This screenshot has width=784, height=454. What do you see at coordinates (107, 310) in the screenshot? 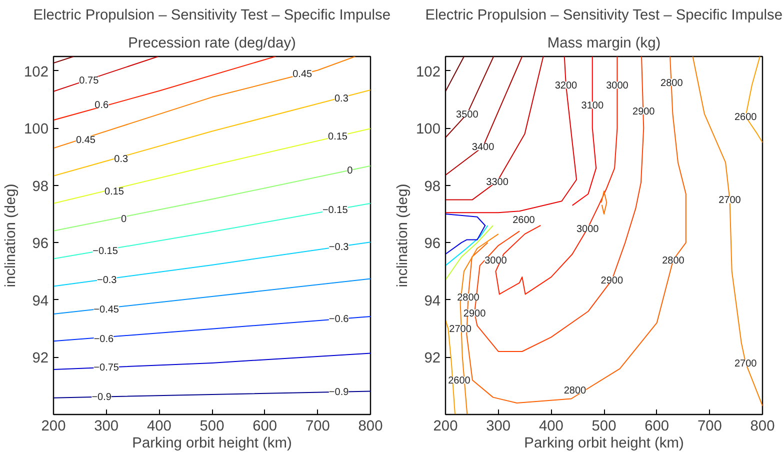
I see `annotation: −0.45` at bounding box center [107, 310].